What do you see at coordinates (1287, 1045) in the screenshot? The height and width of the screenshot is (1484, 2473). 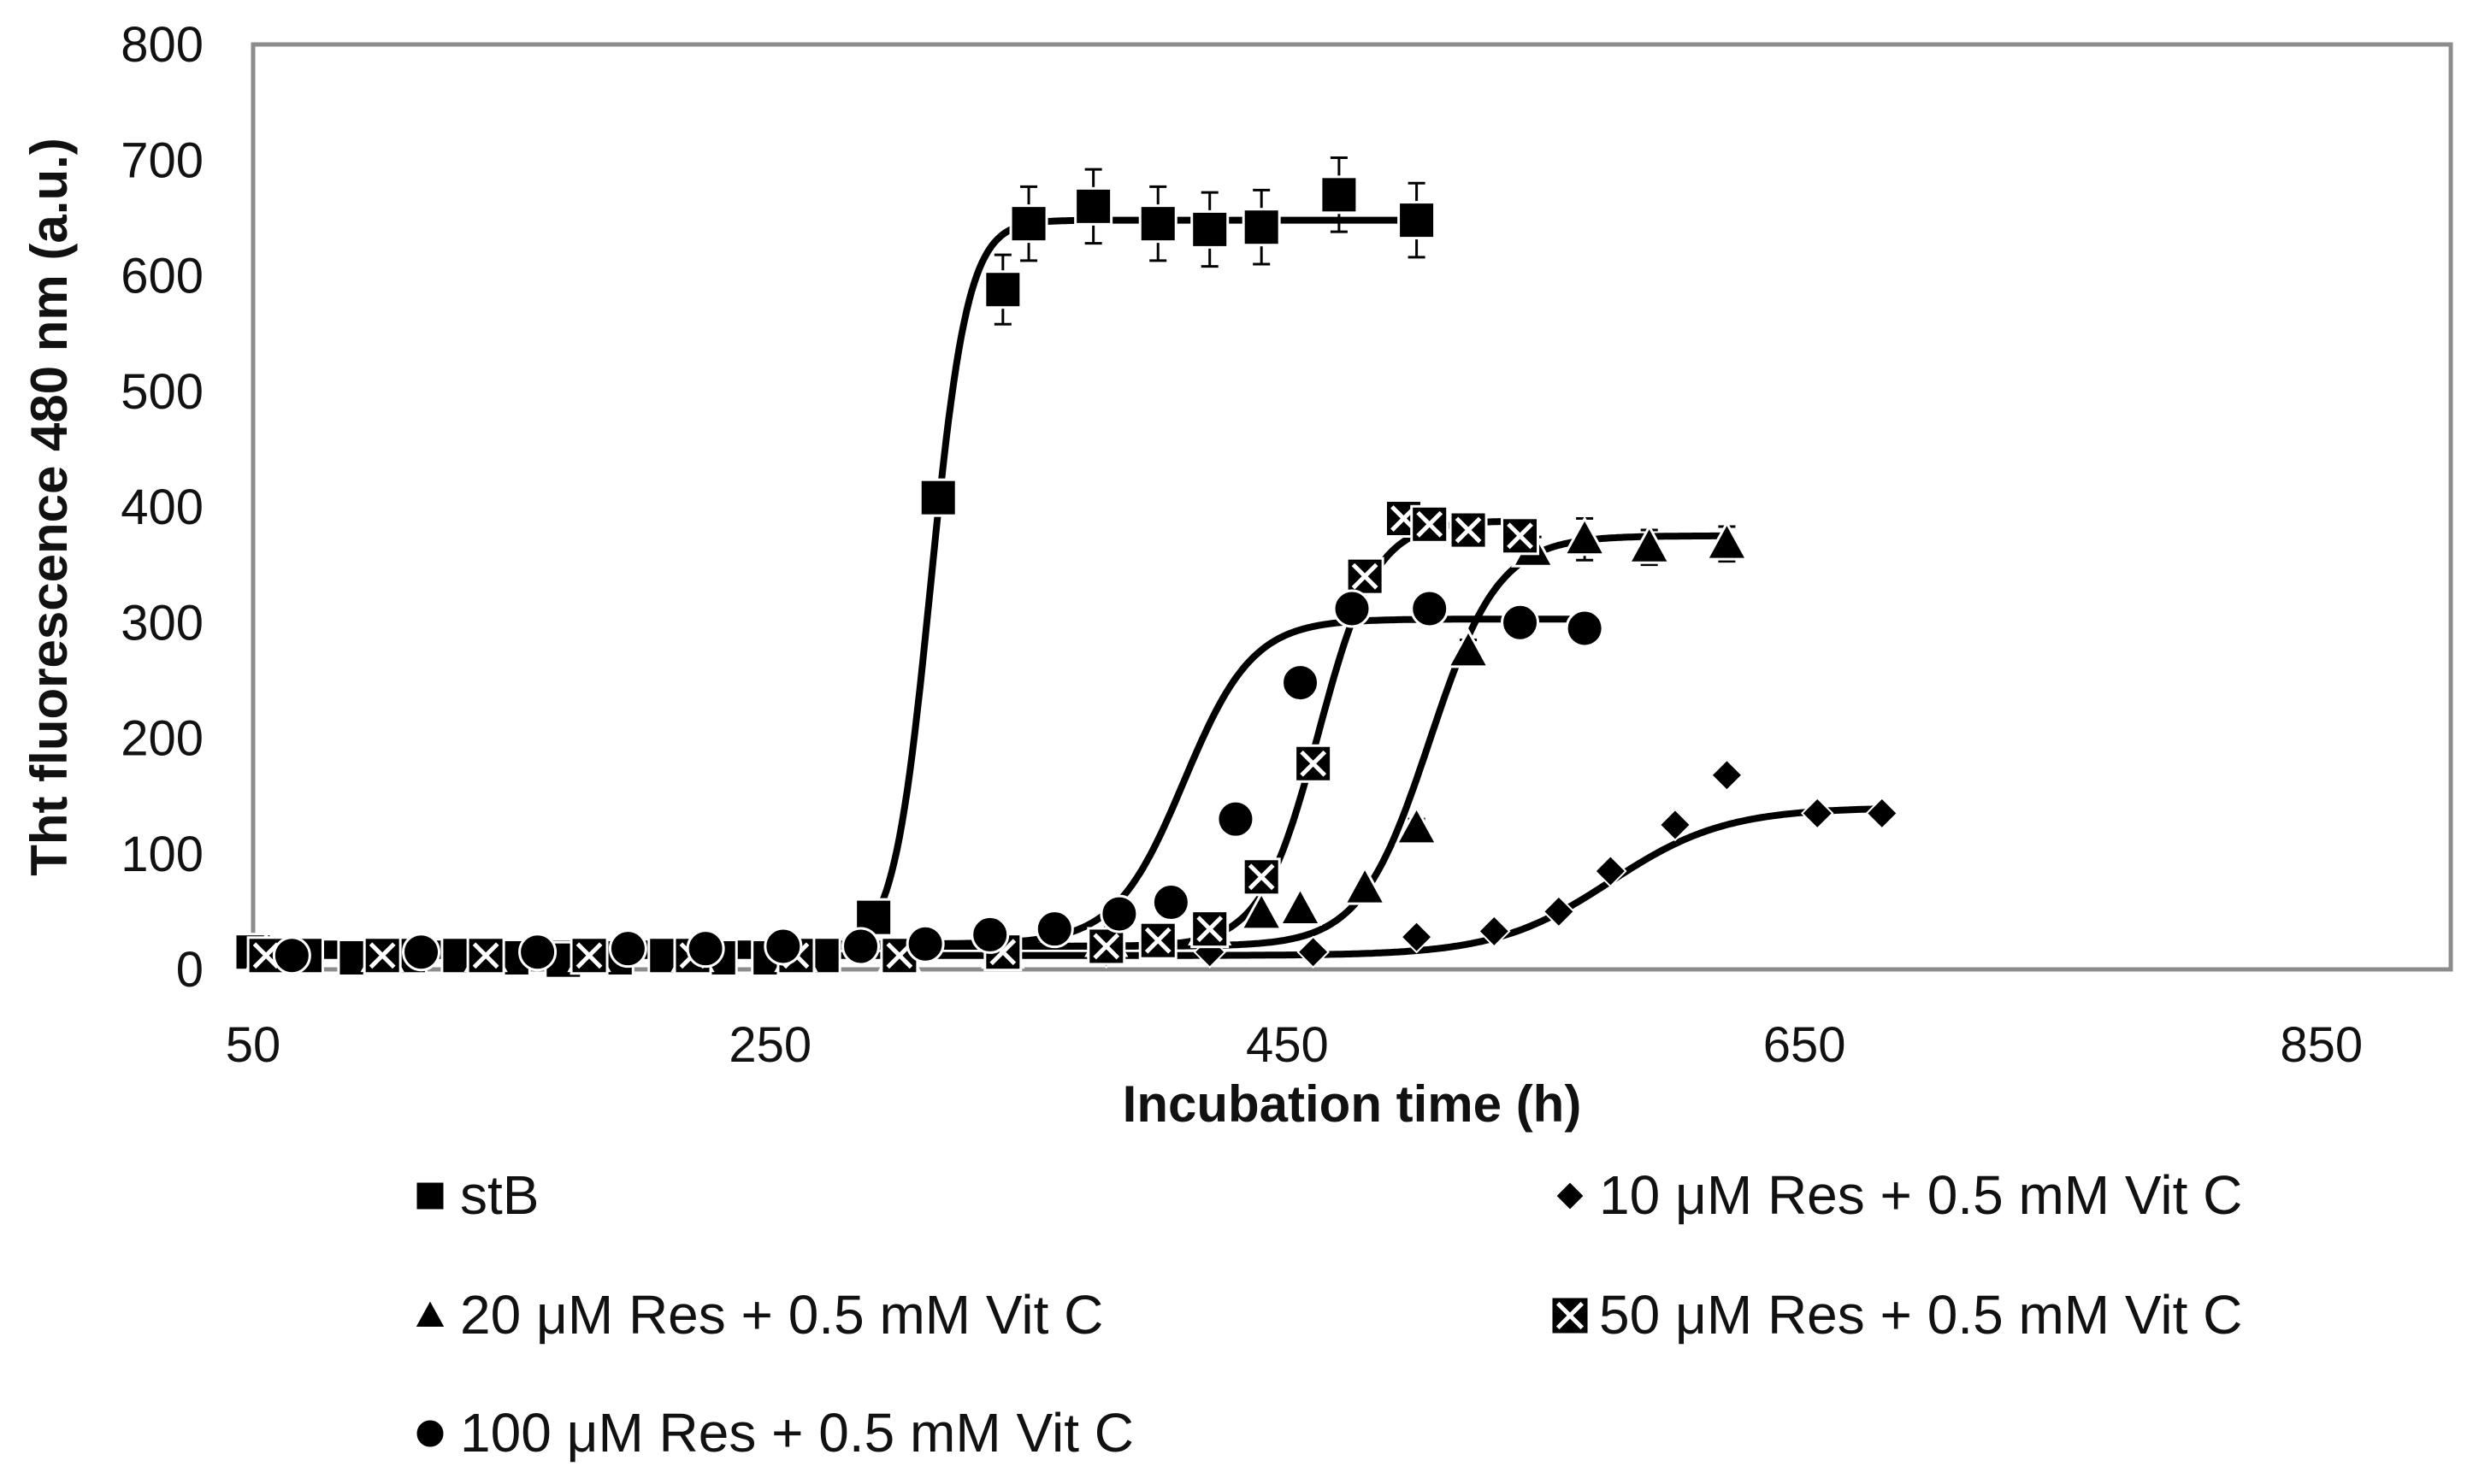 I see `x-tick-label: 450` at bounding box center [1287, 1045].